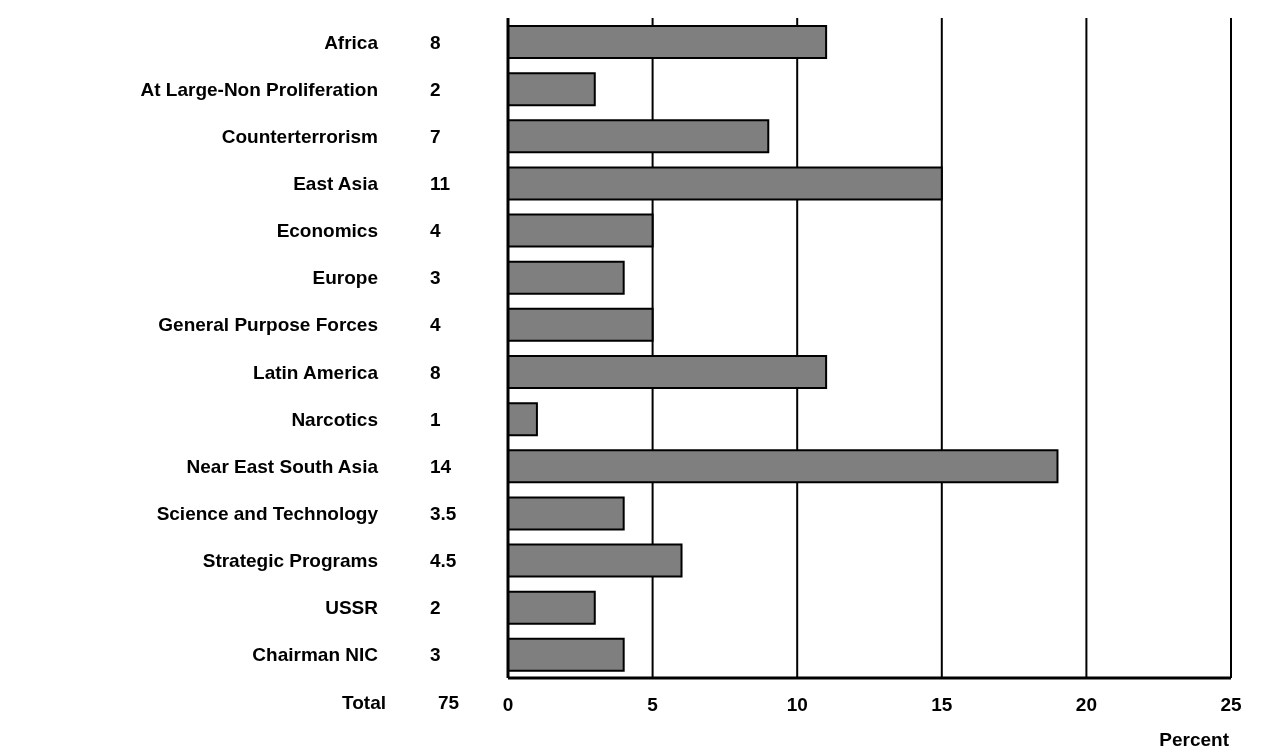 The width and height of the screenshot is (1261, 750). What do you see at coordinates (268, 325) in the screenshot?
I see `y-tick-label: General Purpose Forces` at bounding box center [268, 325].